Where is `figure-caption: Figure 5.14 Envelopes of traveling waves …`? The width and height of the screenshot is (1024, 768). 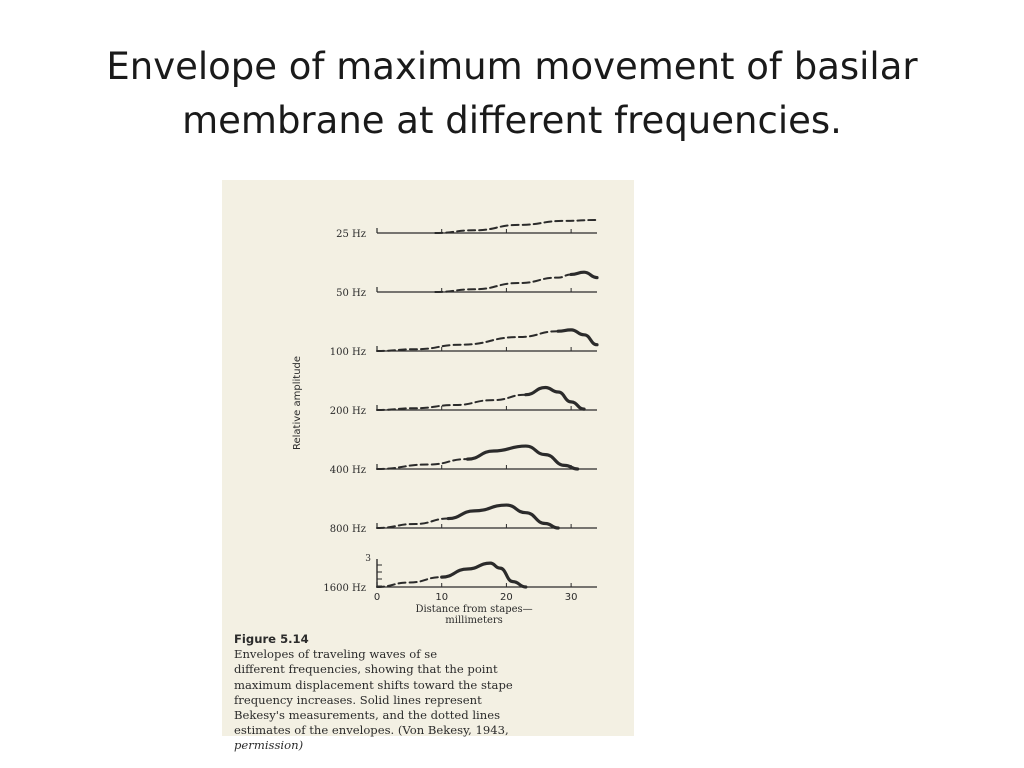
figure-caption: Figure 5.14 Envelopes of traveling waves … is located at coordinates (432, 693).